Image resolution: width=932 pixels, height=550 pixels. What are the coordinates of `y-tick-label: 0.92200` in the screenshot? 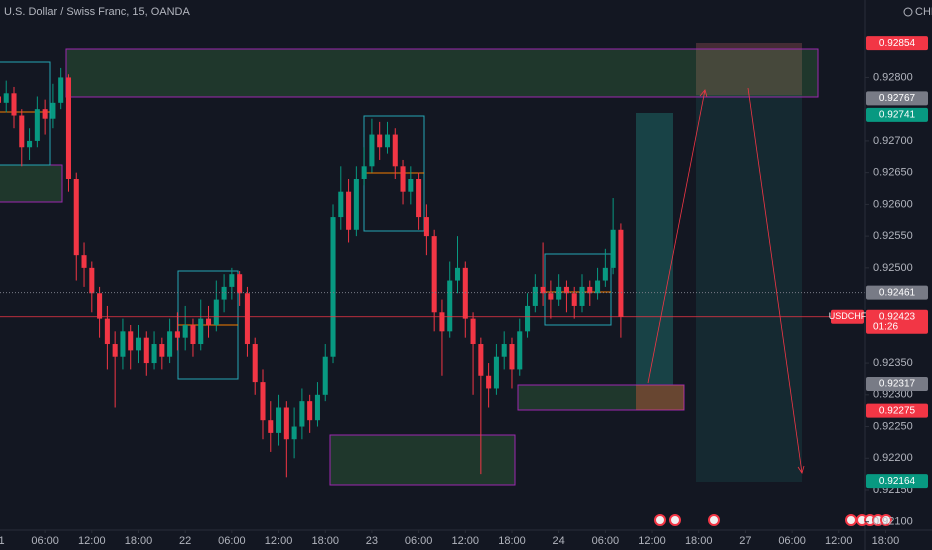 It's located at (893, 458).